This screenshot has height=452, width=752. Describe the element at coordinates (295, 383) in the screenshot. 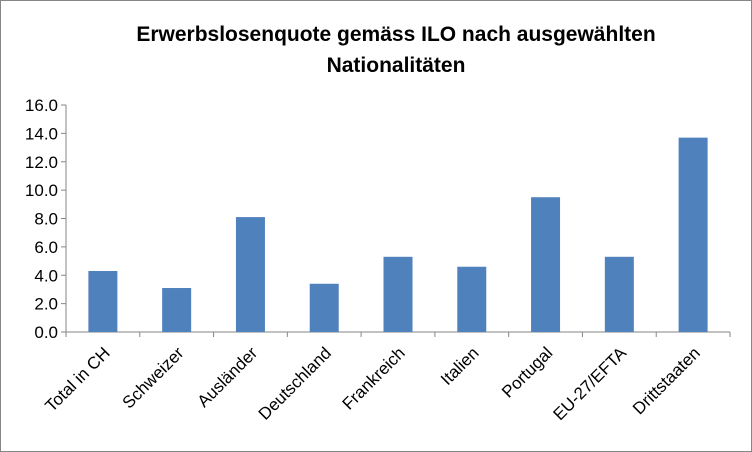

I see `x-category-label: Deutschland` at that location.